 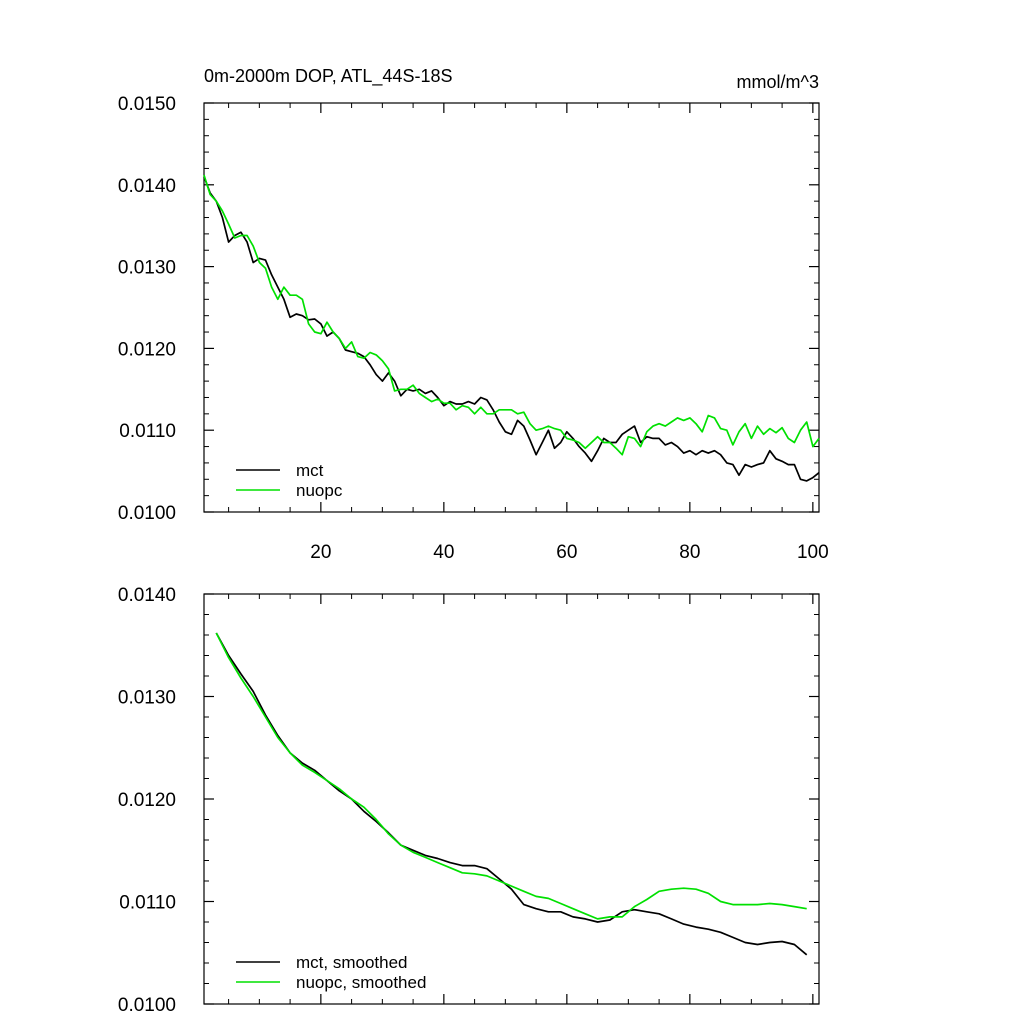 I want to click on legend-label-mct-smoothed: mct, smoothed, so click(x=352, y=962).